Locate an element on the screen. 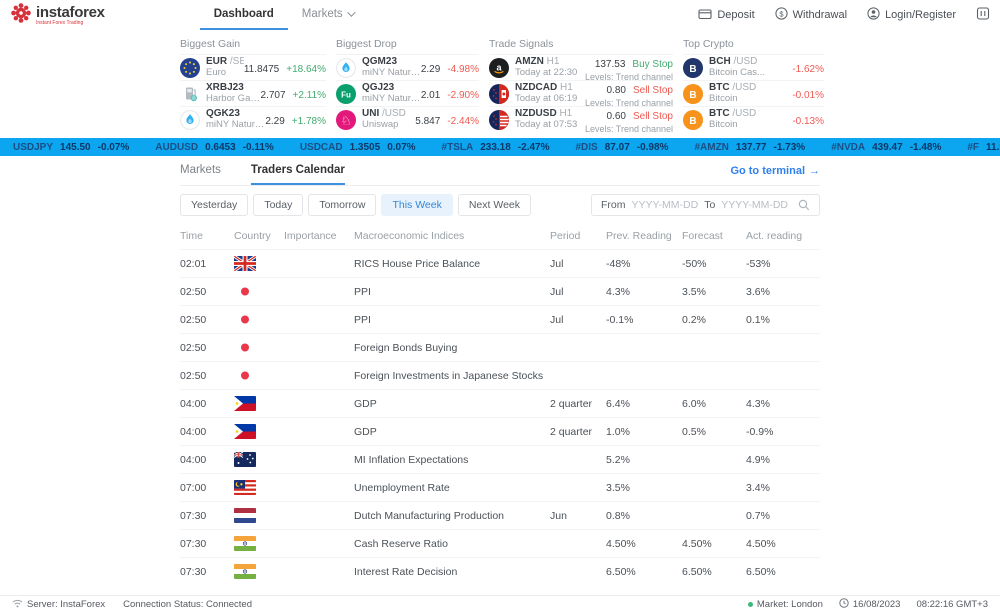 Image resolution: width=1000 pixels, height=613 pixels. instrument-row-qgj23: Fu QGJ23 miNY Natura... 2.01 -2.90% is located at coordinates (407, 93).